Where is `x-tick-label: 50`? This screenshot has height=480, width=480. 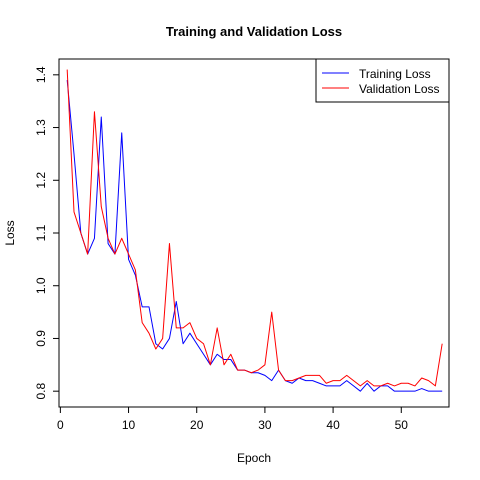 x-tick-label: 50 is located at coordinates (402, 425).